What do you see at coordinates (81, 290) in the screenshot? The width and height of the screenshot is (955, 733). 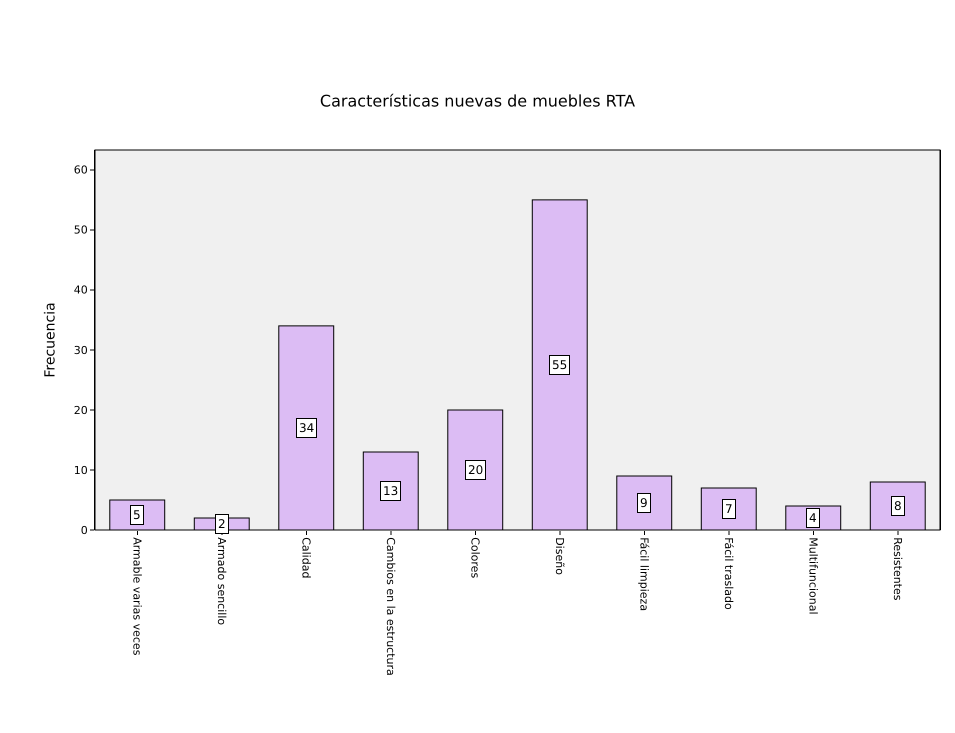 I see `y-tick-label: 40` at bounding box center [81, 290].